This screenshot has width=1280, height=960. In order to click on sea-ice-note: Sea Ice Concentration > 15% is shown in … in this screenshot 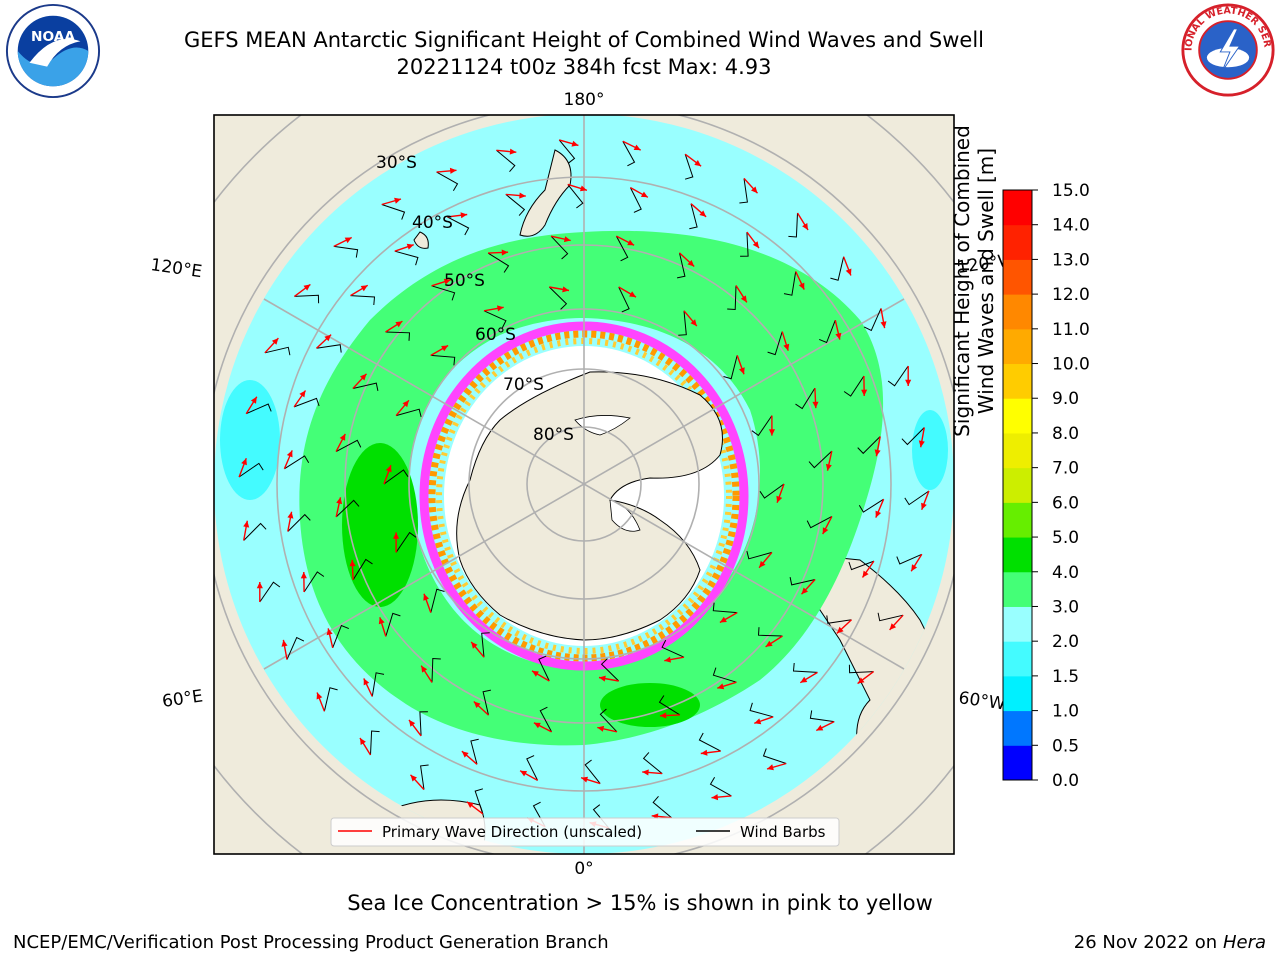, I will do `click(640, 903)`.